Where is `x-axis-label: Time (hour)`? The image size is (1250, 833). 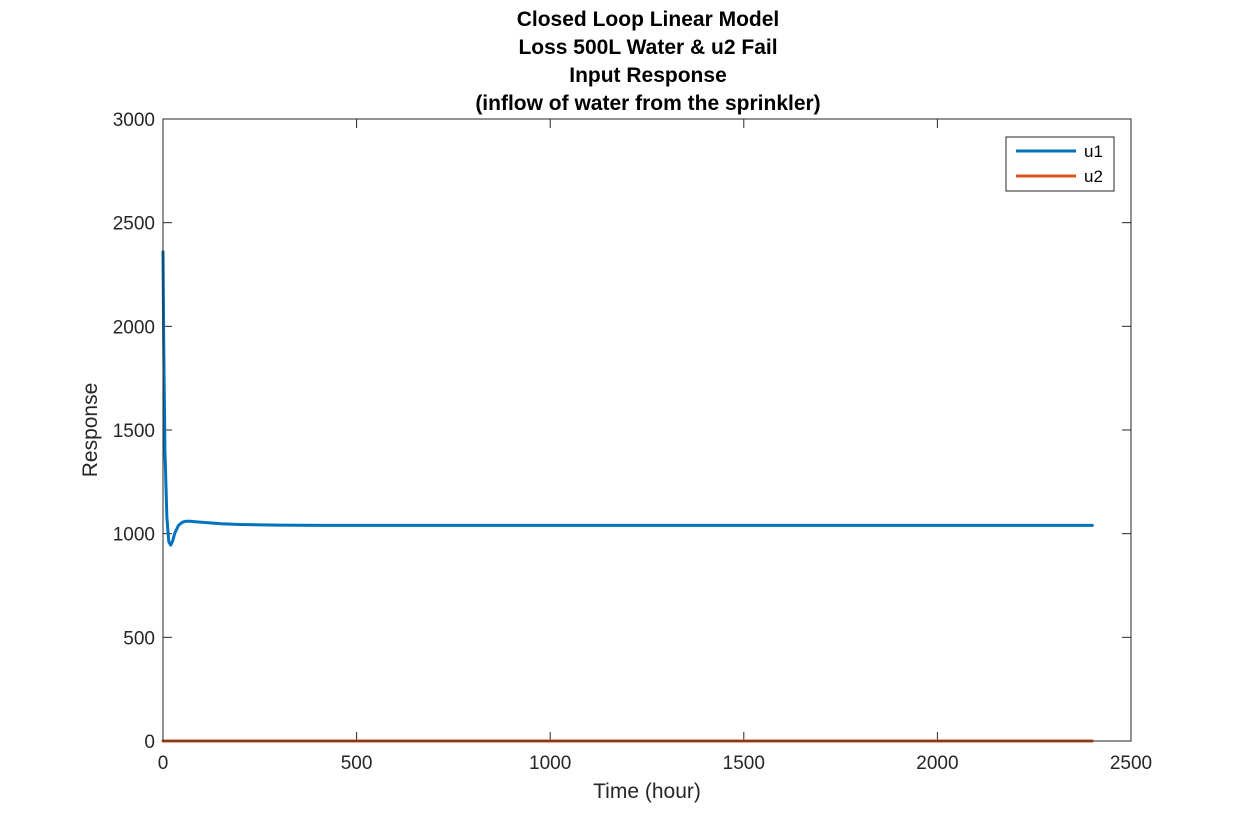
x-axis-label: Time (hour) is located at coordinates (647, 791).